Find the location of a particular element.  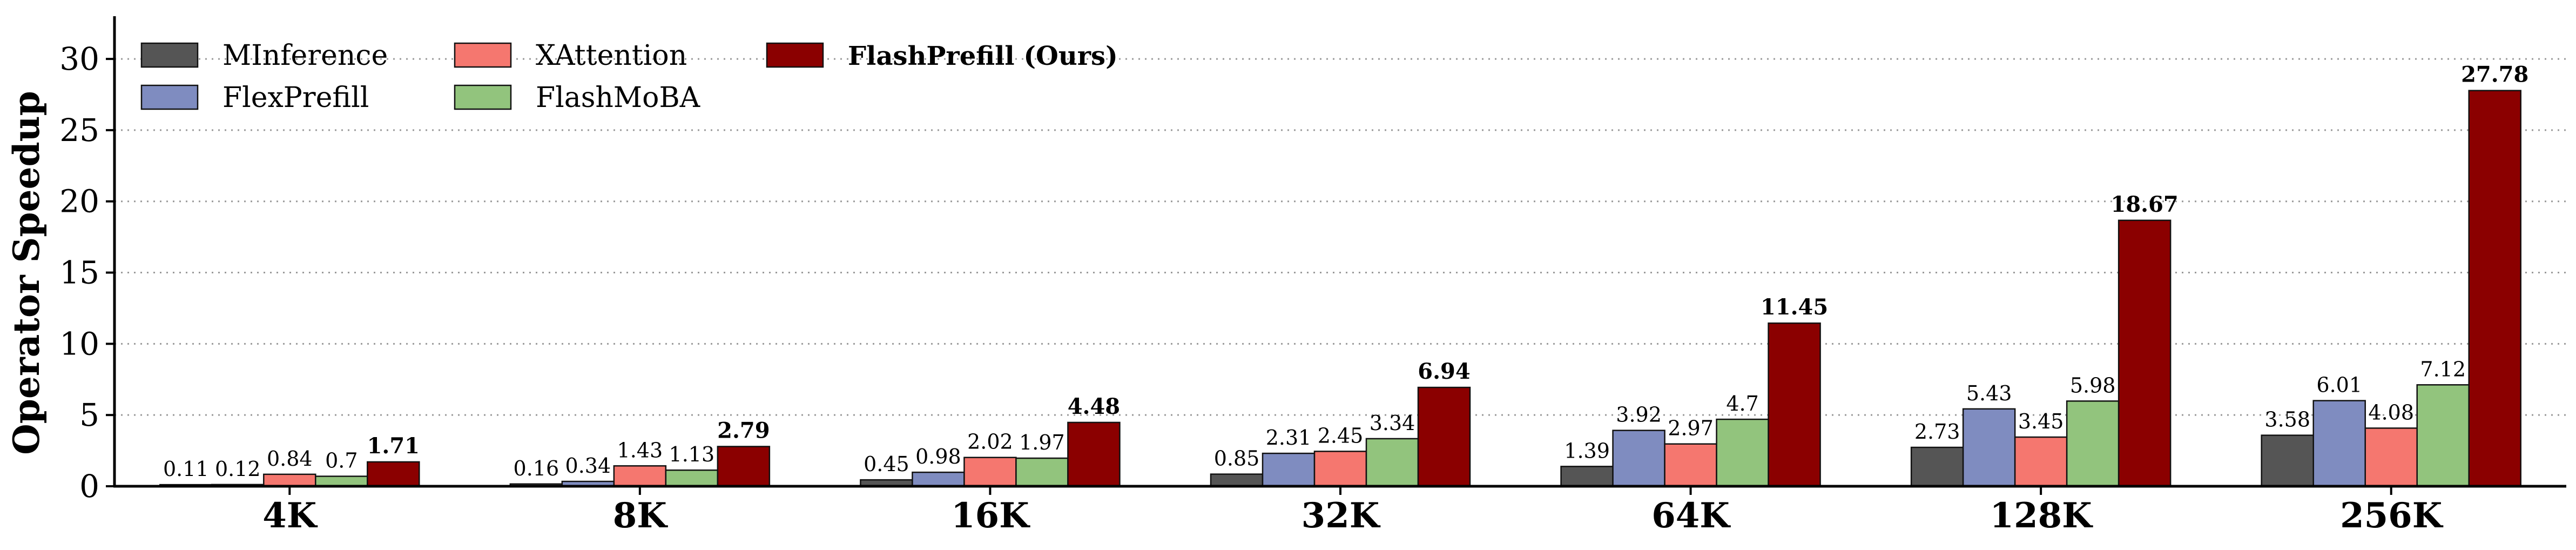

y-tick-label-15: 15 is located at coordinates (79, 272).